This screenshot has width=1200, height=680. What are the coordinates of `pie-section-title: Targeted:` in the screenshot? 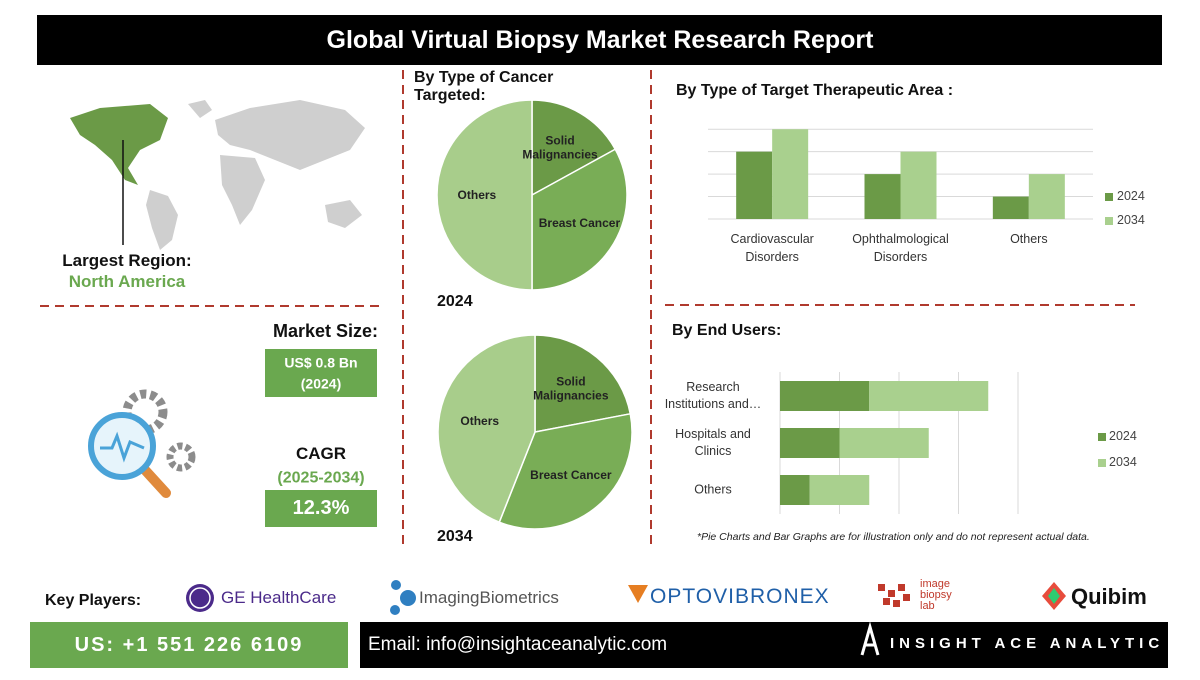 It's located at (450, 95).